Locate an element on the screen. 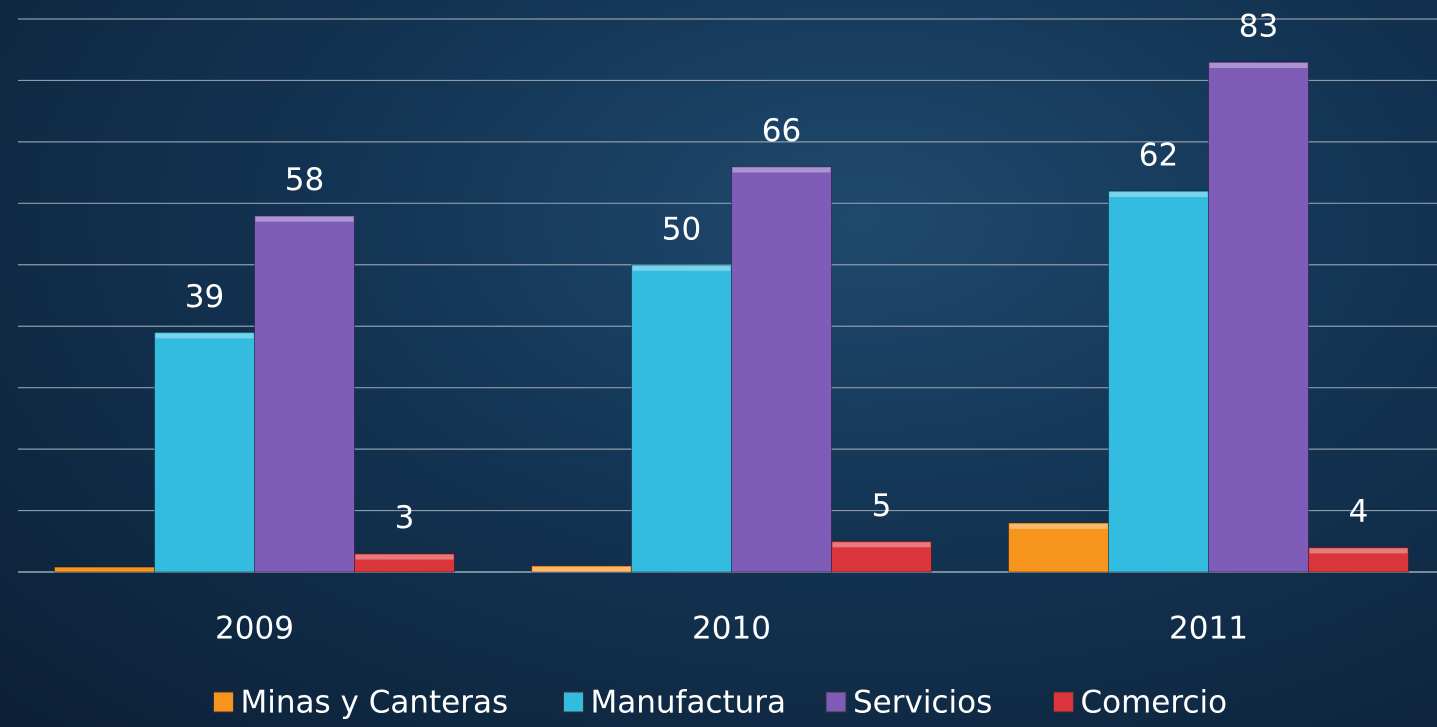  data-label: 39 is located at coordinates (204, 297).